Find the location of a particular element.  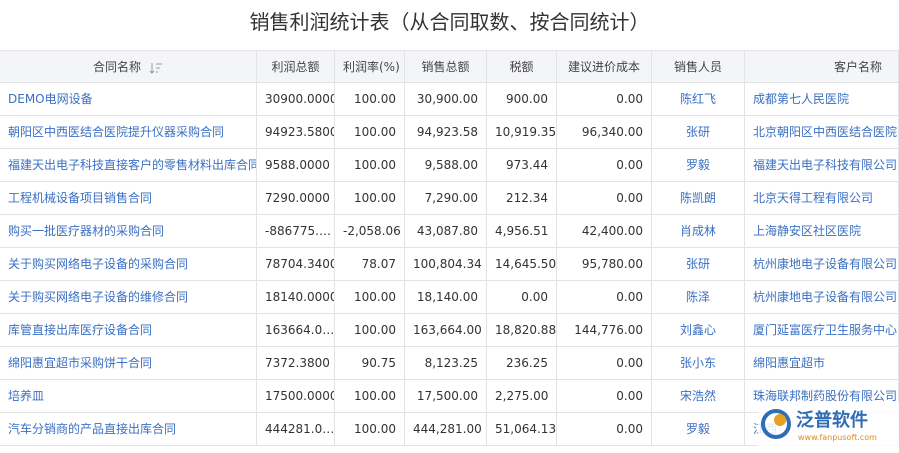

table-cell: 94,923.58 is located at coordinates (446, 132).